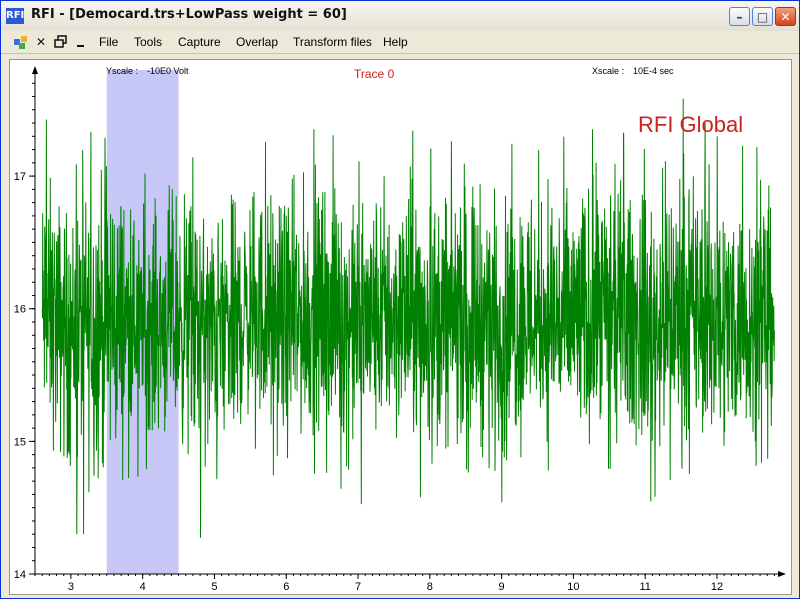 This screenshot has width=800, height=599. What do you see at coordinates (717, 587) in the screenshot?
I see `x-tick-label-12: 12` at bounding box center [717, 587].